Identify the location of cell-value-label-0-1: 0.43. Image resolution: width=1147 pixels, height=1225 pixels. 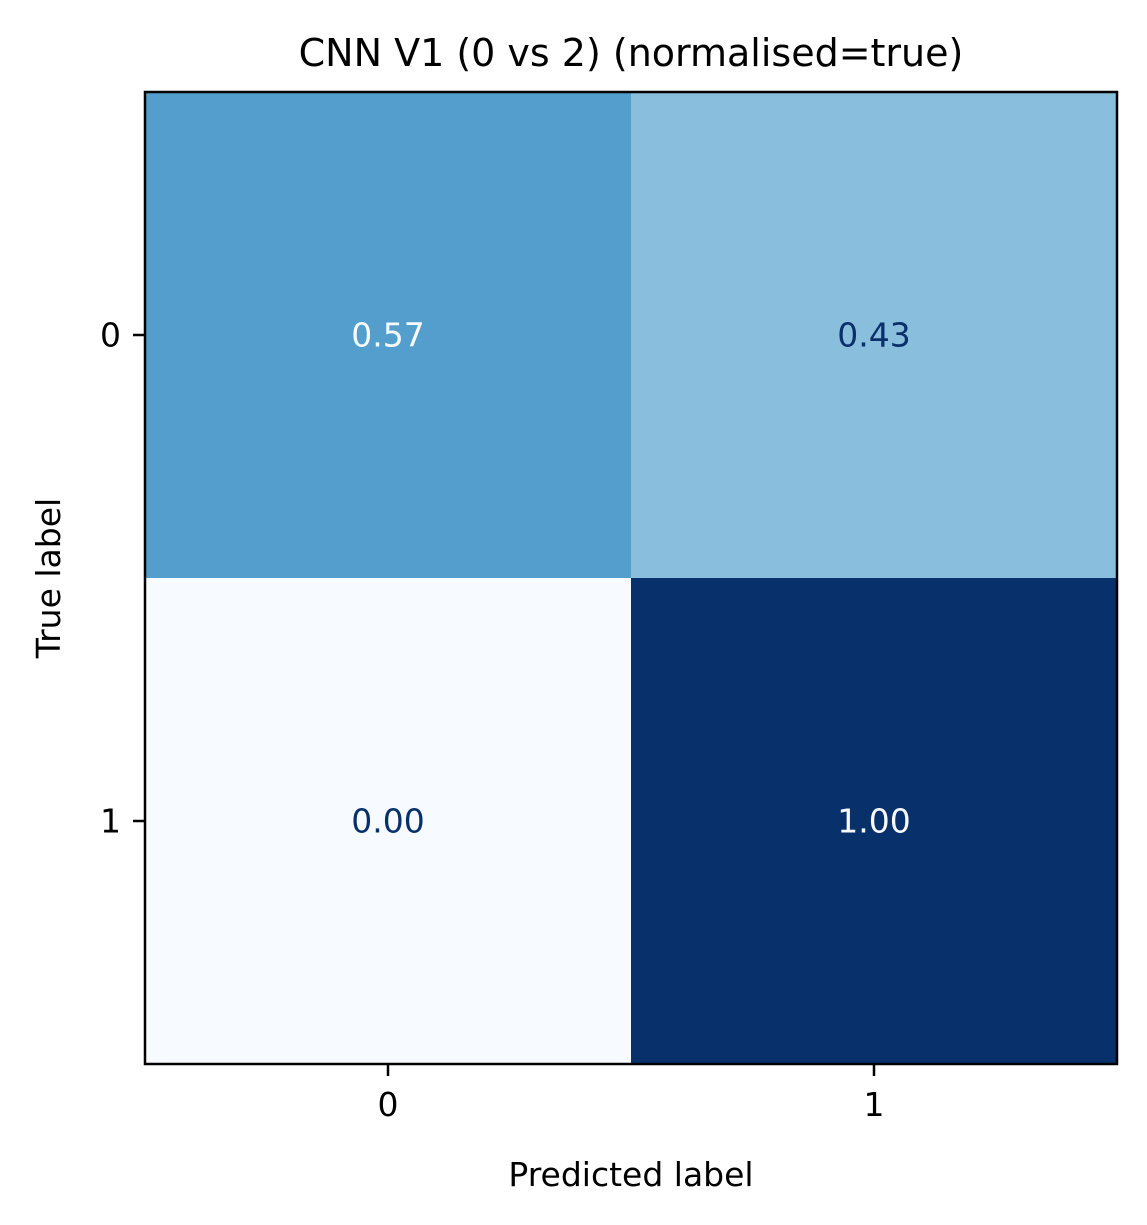
(873, 335).